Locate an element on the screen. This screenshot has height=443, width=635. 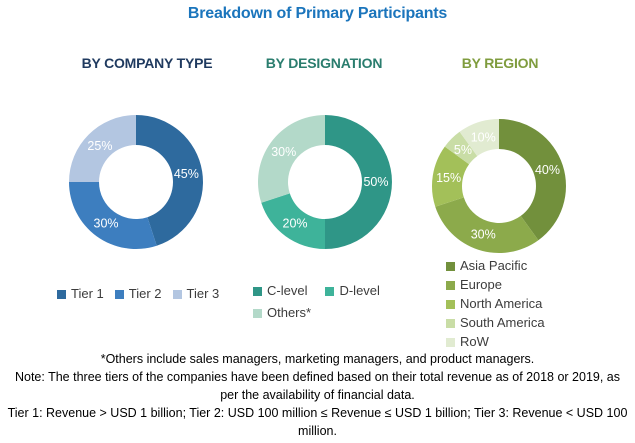
slice-value-tier-2: 30% is located at coordinates (106, 223).